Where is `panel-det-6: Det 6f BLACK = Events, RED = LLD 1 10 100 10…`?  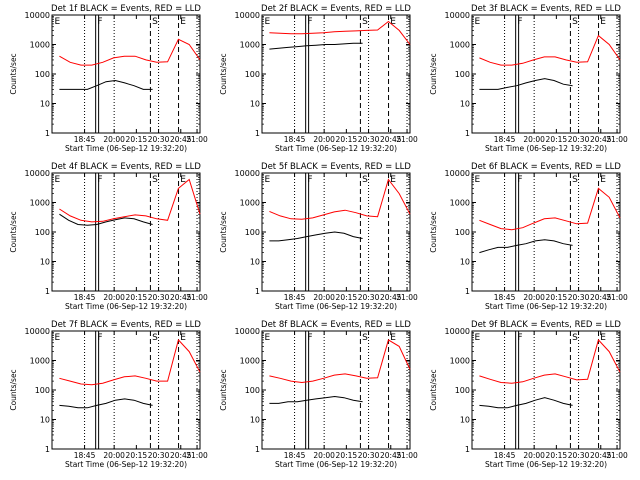
panel-det-6: Det 6f BLACK = Events, RED = LLD 1 10 100 10… is located at coordinates (528, 236).